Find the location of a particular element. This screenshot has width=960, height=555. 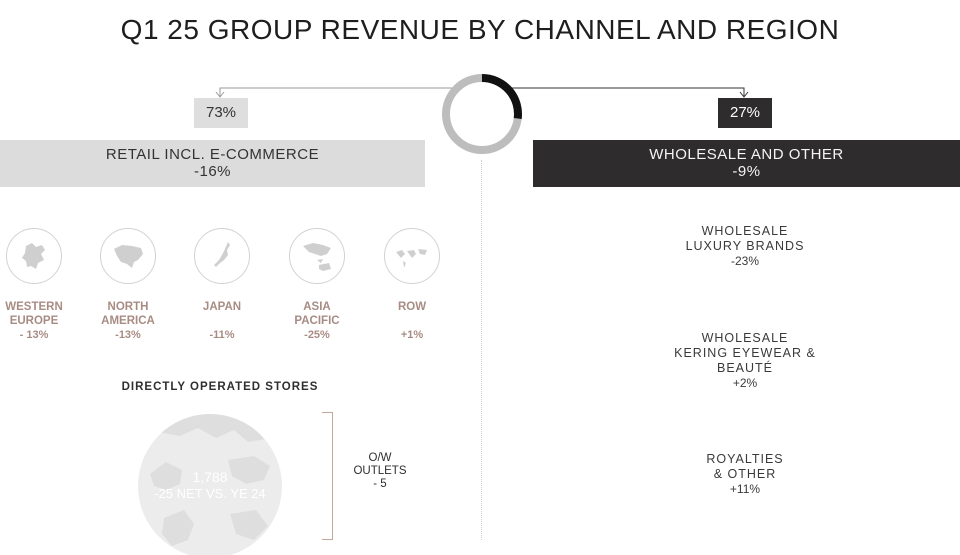

donut-wholesale-segment is located at coordinates (501, 97).